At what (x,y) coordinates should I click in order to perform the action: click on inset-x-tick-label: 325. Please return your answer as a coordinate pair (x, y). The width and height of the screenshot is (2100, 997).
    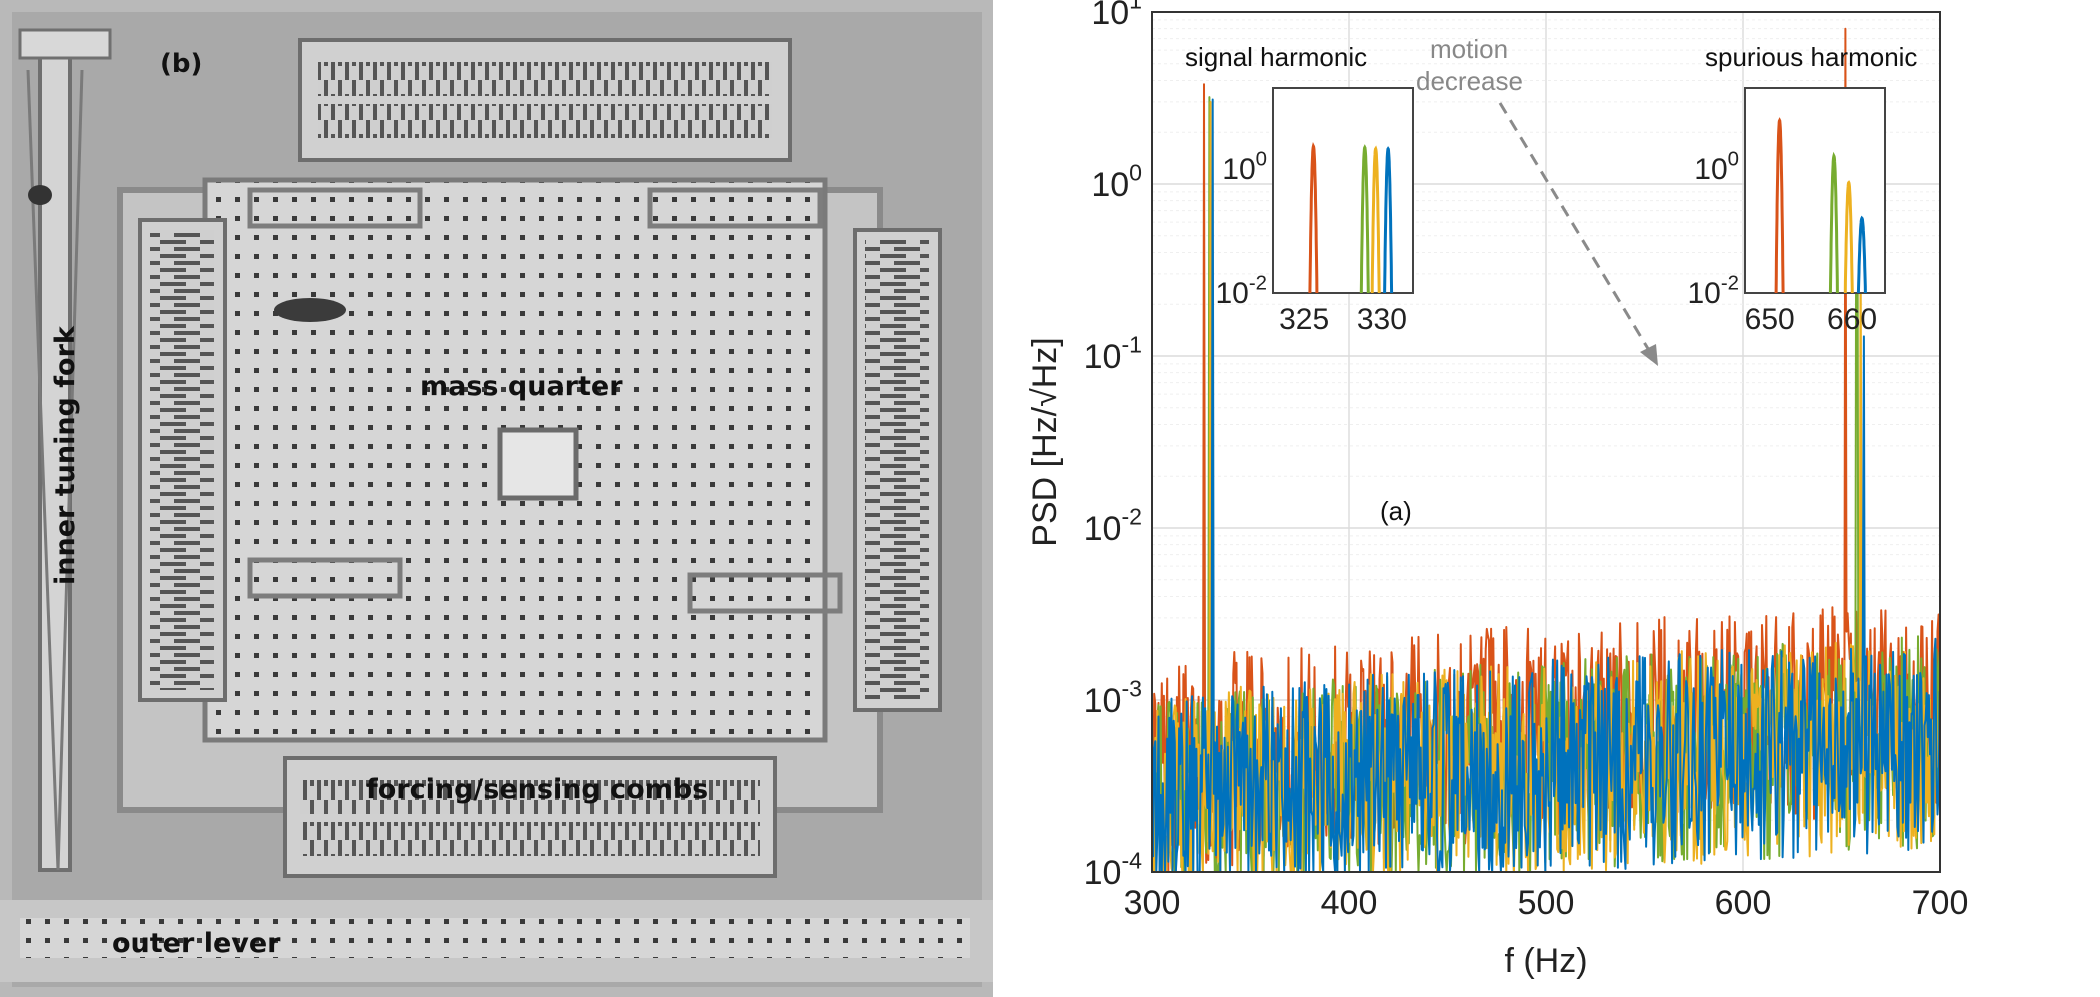
    Looking at the image, I should click on (1304, 319).